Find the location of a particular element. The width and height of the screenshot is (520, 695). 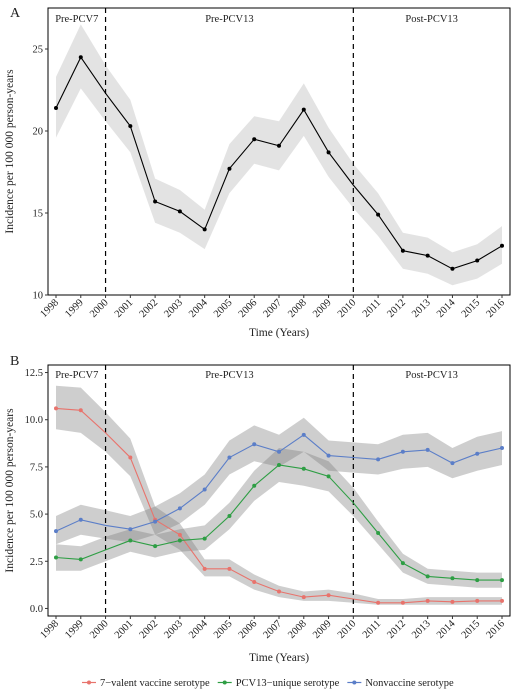

x-tick-label: 2013 is located at coordinates (421, 629).